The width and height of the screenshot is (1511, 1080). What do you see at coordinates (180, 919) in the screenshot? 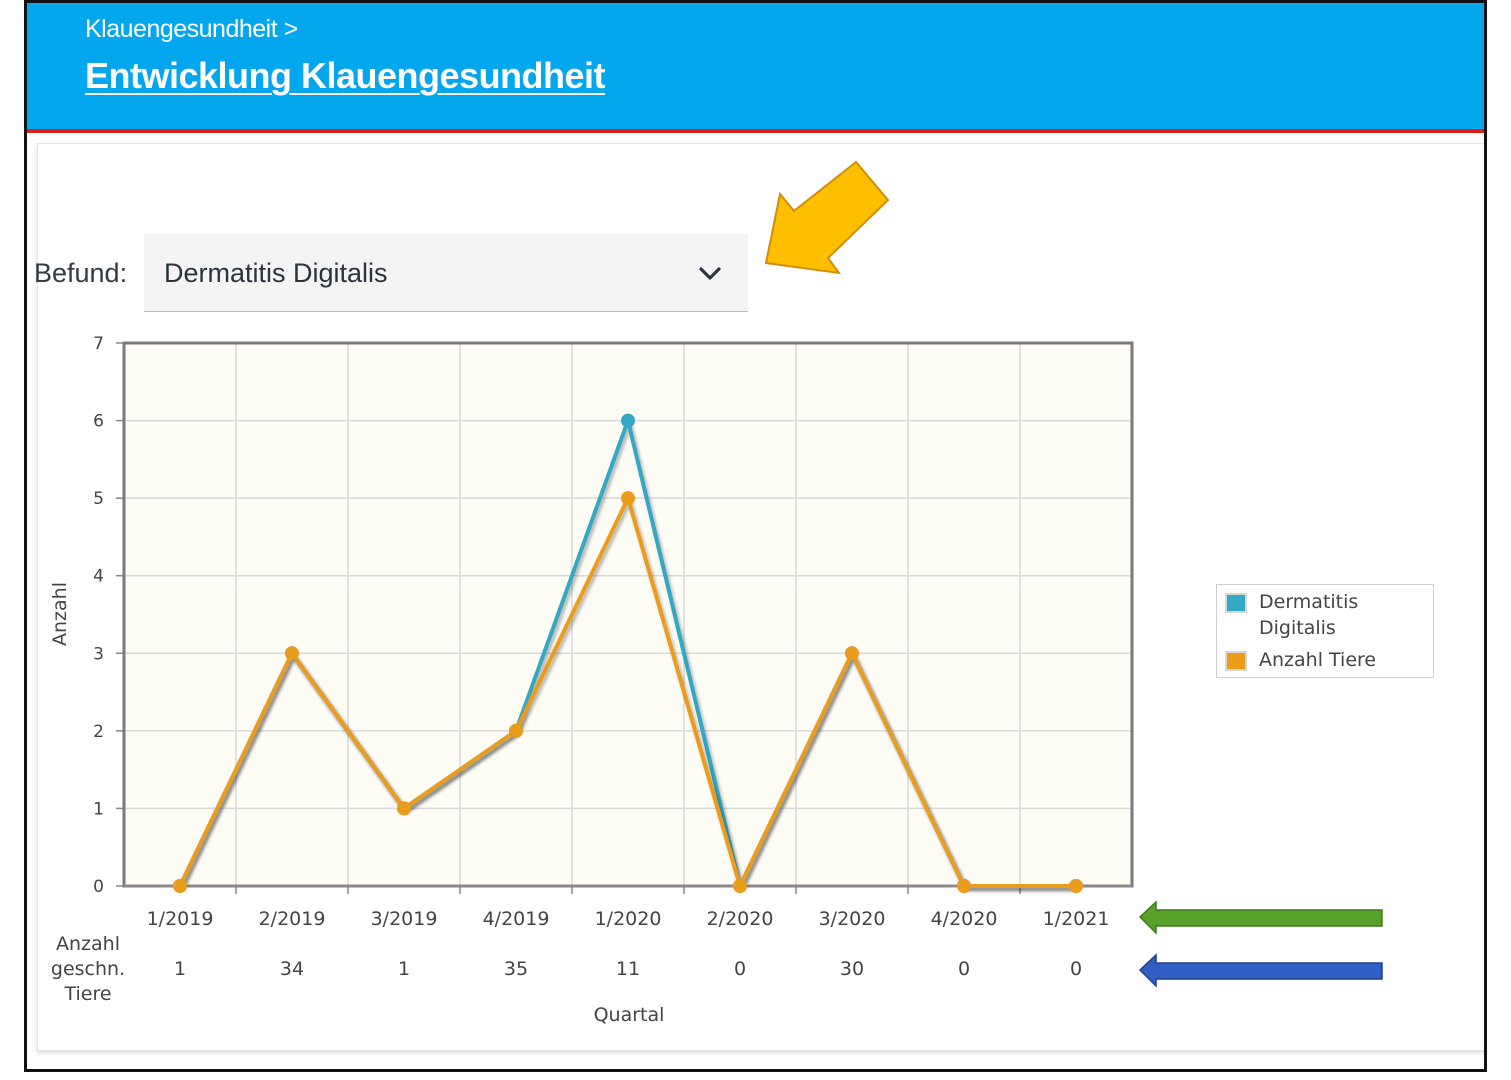
I see `x-tick-label: 1/2019` at bounding box center [180, 919].